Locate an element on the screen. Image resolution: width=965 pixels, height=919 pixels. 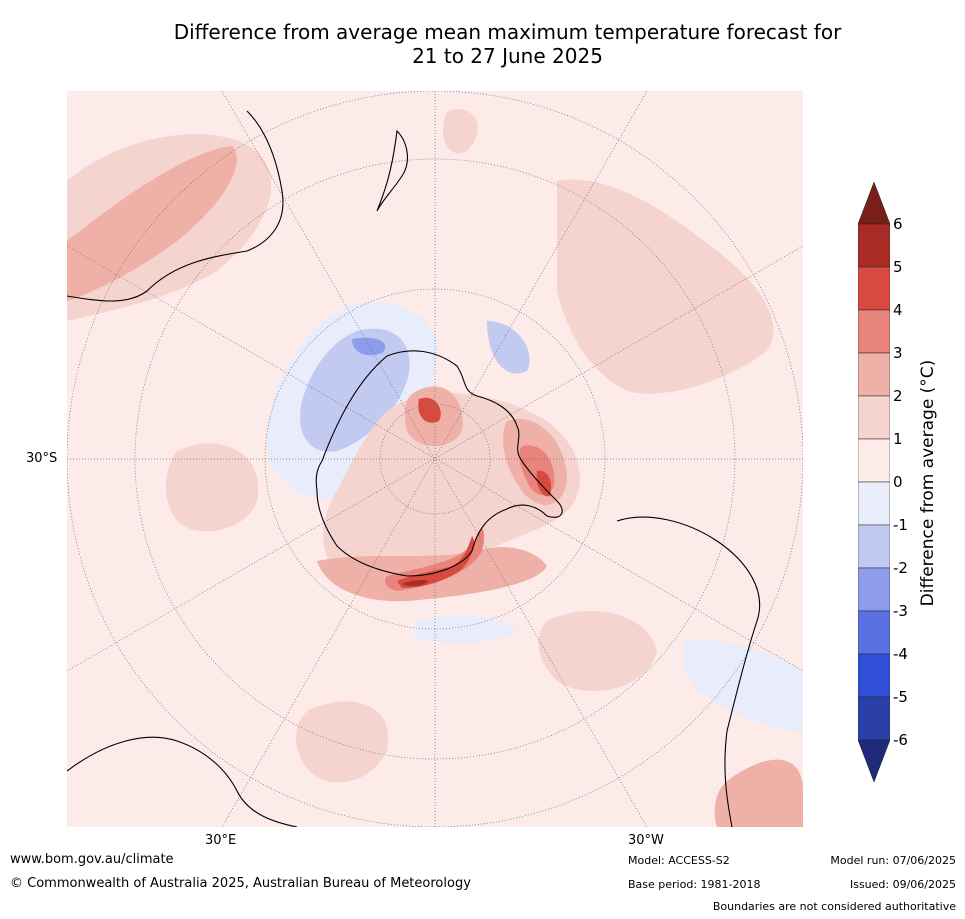
colorbar-extend-low is located at coordinates (874, 761).